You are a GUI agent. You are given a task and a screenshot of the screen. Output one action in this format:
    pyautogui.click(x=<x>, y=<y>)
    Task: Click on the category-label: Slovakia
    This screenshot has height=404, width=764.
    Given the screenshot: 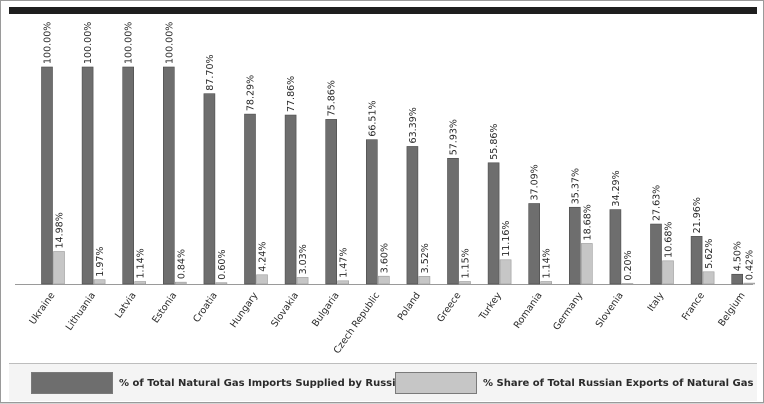 What is the action you would take?
    pyautogui.click(x=285, y=309)
    